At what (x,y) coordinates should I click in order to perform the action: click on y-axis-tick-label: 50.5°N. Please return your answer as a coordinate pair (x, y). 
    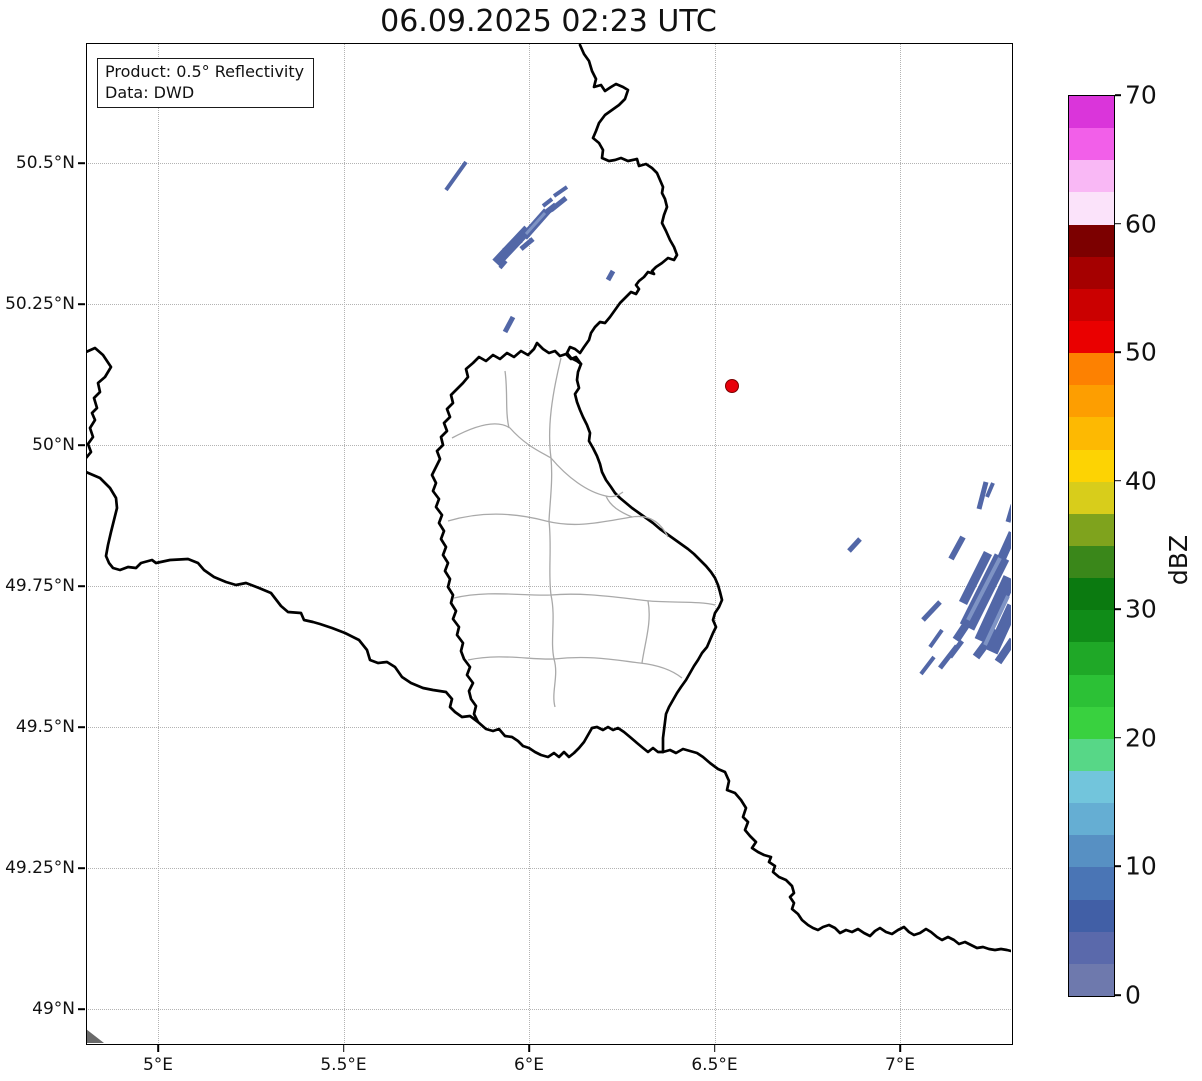
    Looking at the image, I should click on (45, 163).